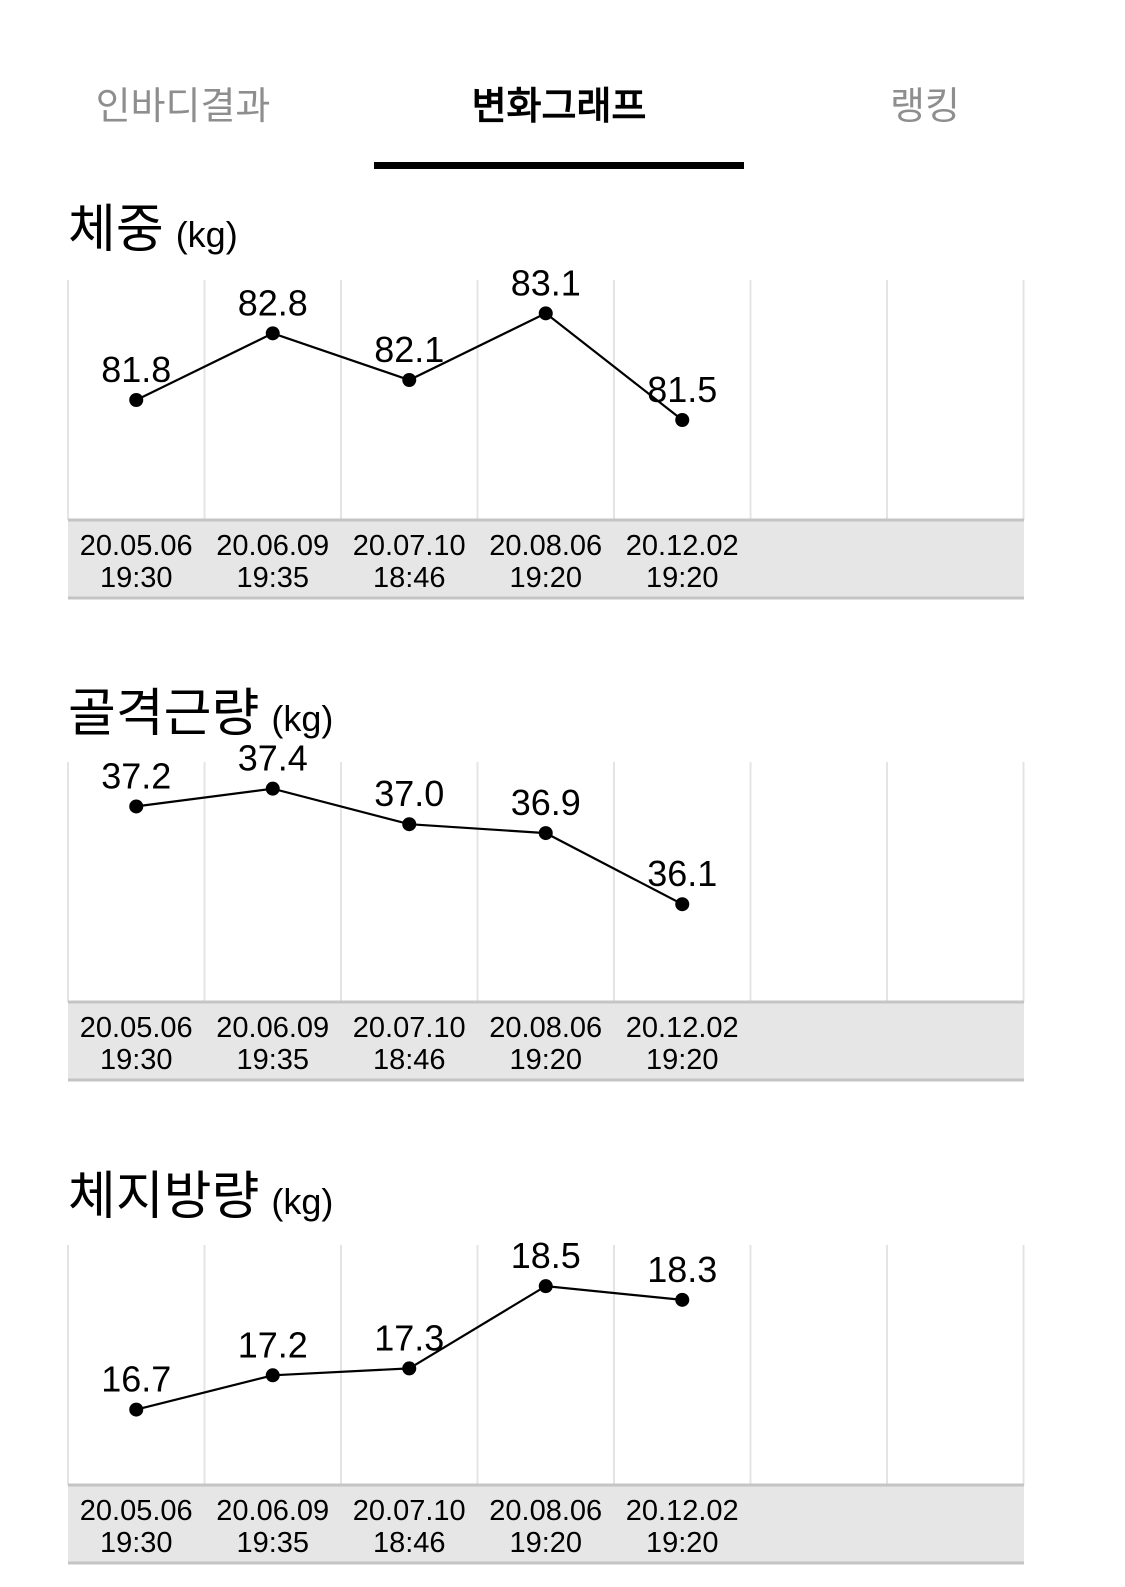  I want to click on tab-change-graph: 변화그래프, so click(559, 106).